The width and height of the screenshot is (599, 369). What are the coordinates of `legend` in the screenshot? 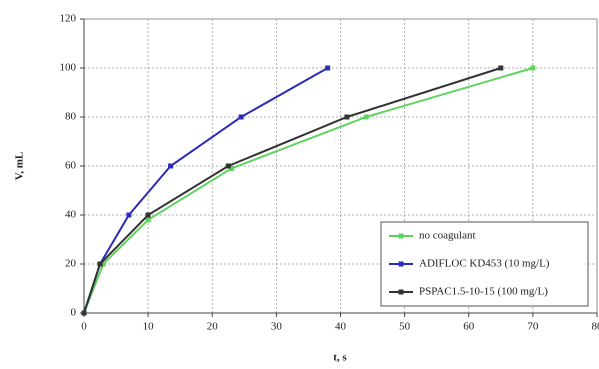 It's located at (484, 264).